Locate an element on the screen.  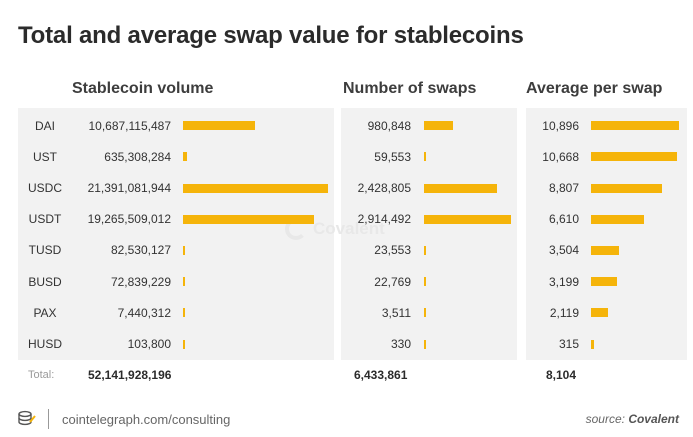
average-bar-usdt is located at coordinates (618, 219).